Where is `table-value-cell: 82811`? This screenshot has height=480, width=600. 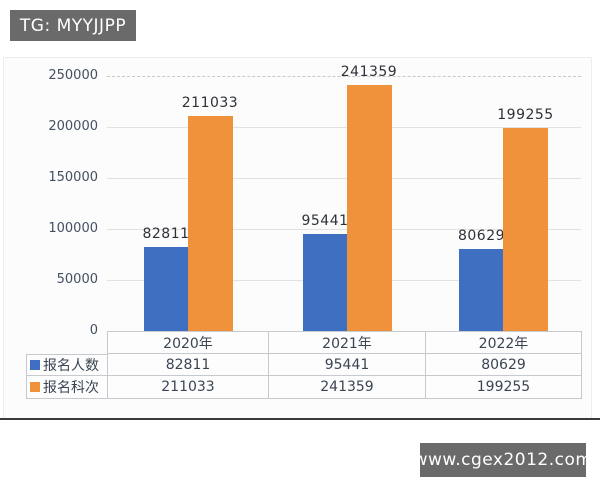 table-value-cell: 82811 is located at coordinates (188, 365).